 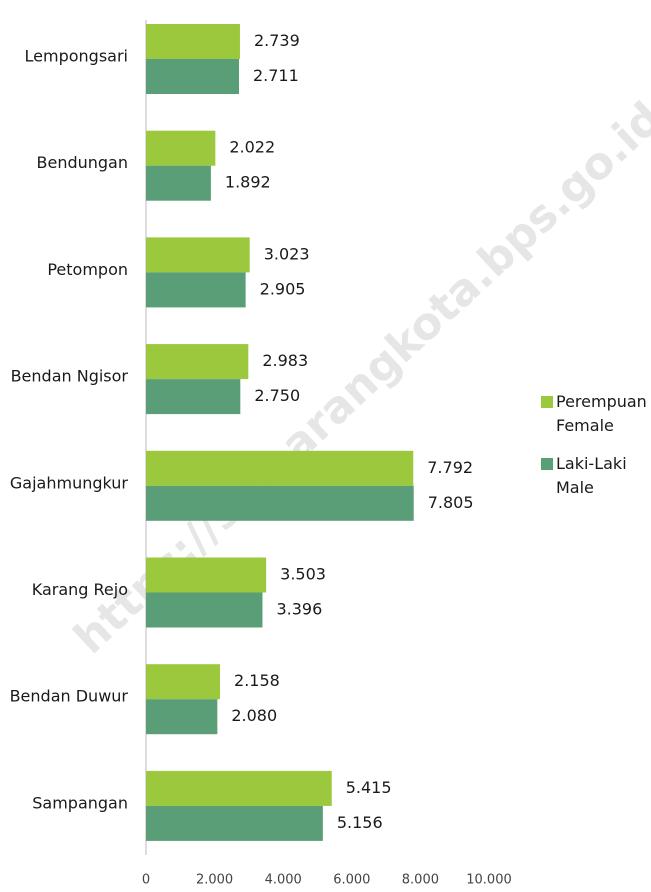 I want to click on legend-label: Perempuan Female, so click(x=601, y=413).